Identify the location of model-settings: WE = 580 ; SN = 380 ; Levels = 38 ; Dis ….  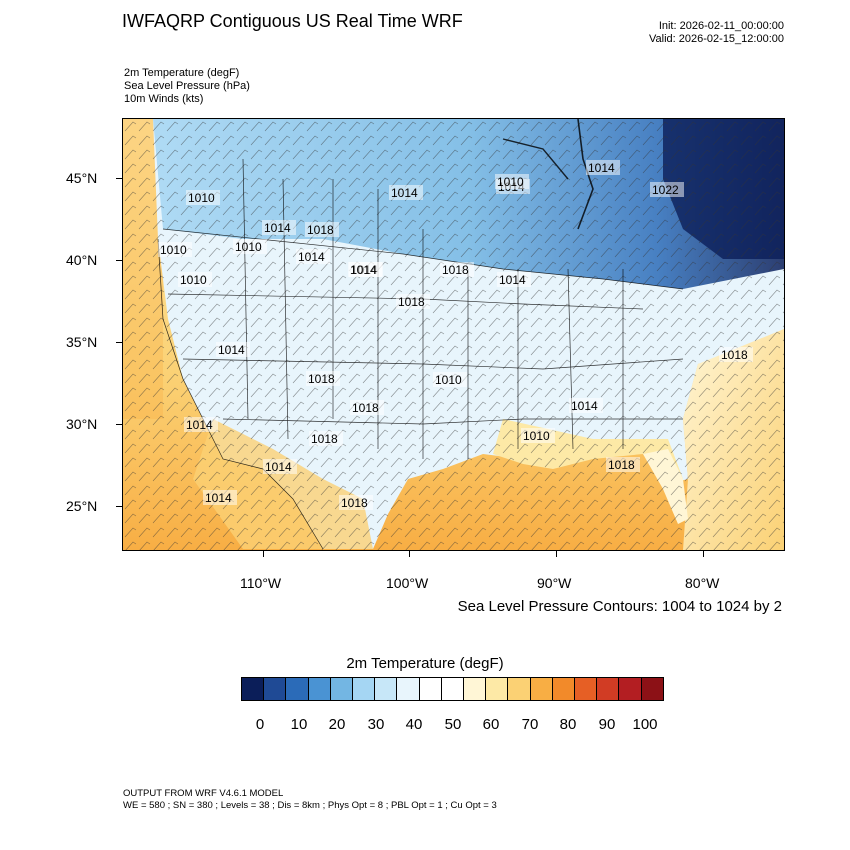
(310, 805).